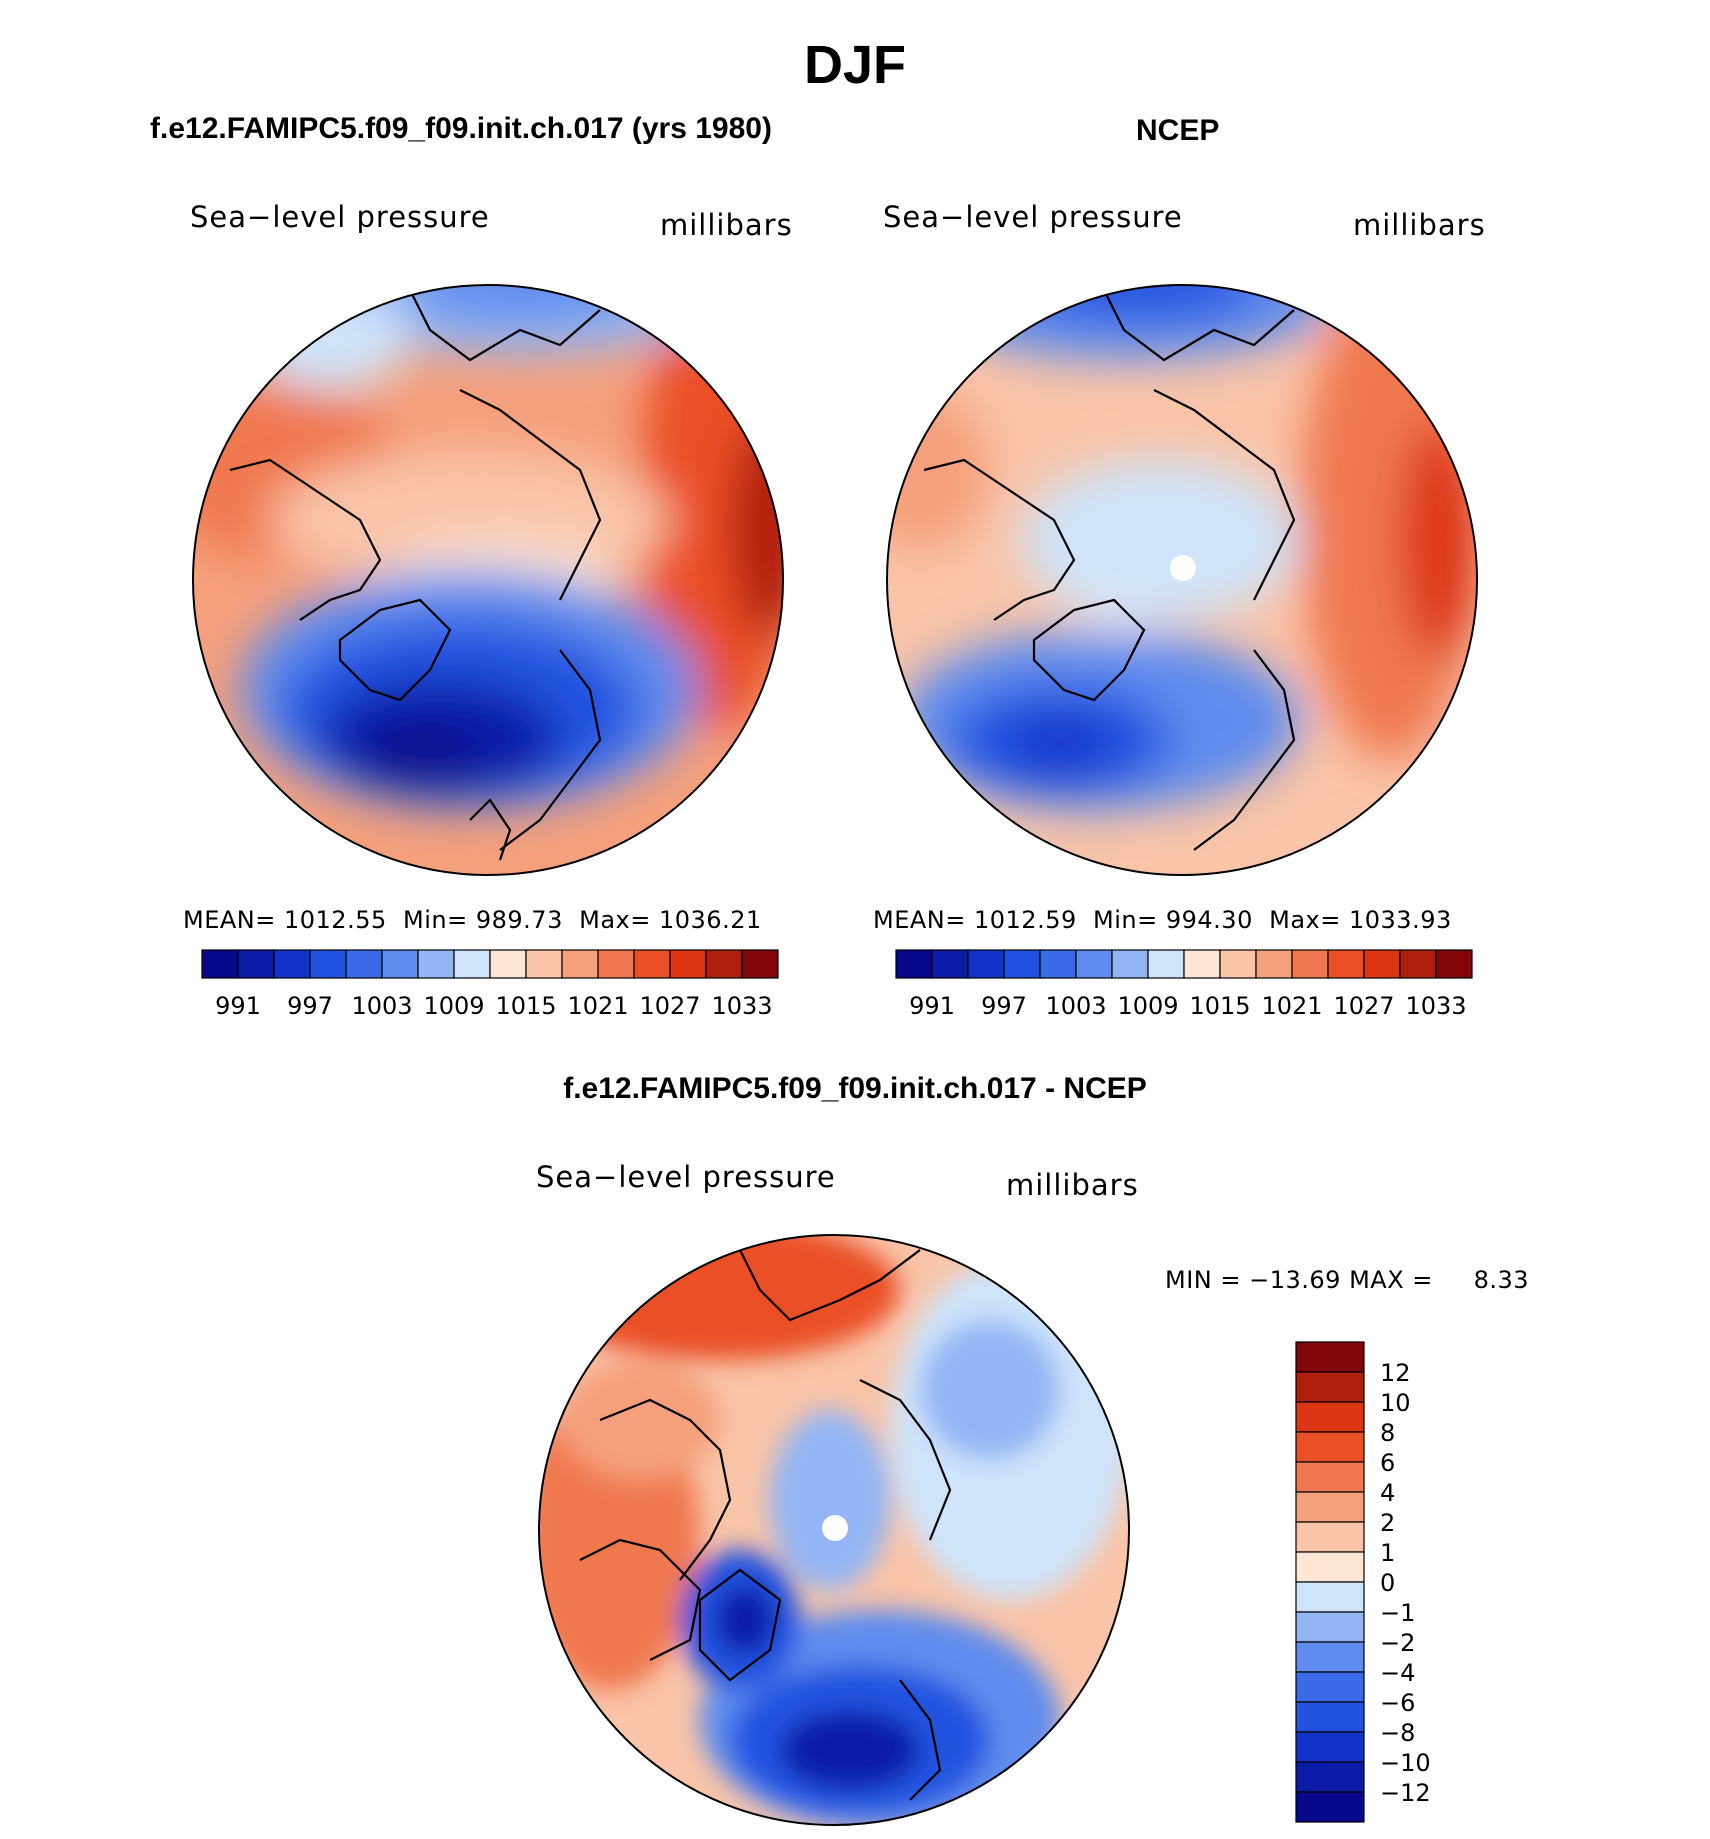 The width and height of the screenshot is (1710, 1839). Describe the element at coordinates (1033, 217) in the screenshot. I see `panel-right-subtitle: Sea−level pressure` at that location.